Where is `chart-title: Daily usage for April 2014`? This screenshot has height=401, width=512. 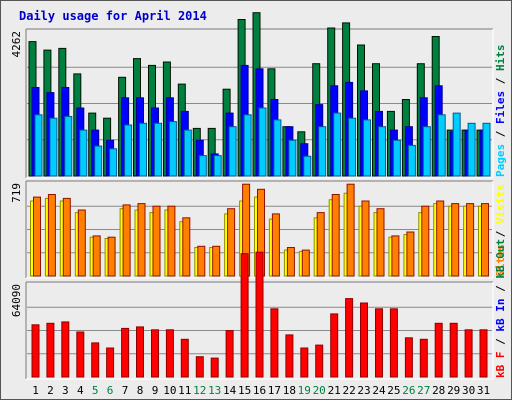
chart-title: Daily usage for April 2014 is located at coordinates (113, 16).